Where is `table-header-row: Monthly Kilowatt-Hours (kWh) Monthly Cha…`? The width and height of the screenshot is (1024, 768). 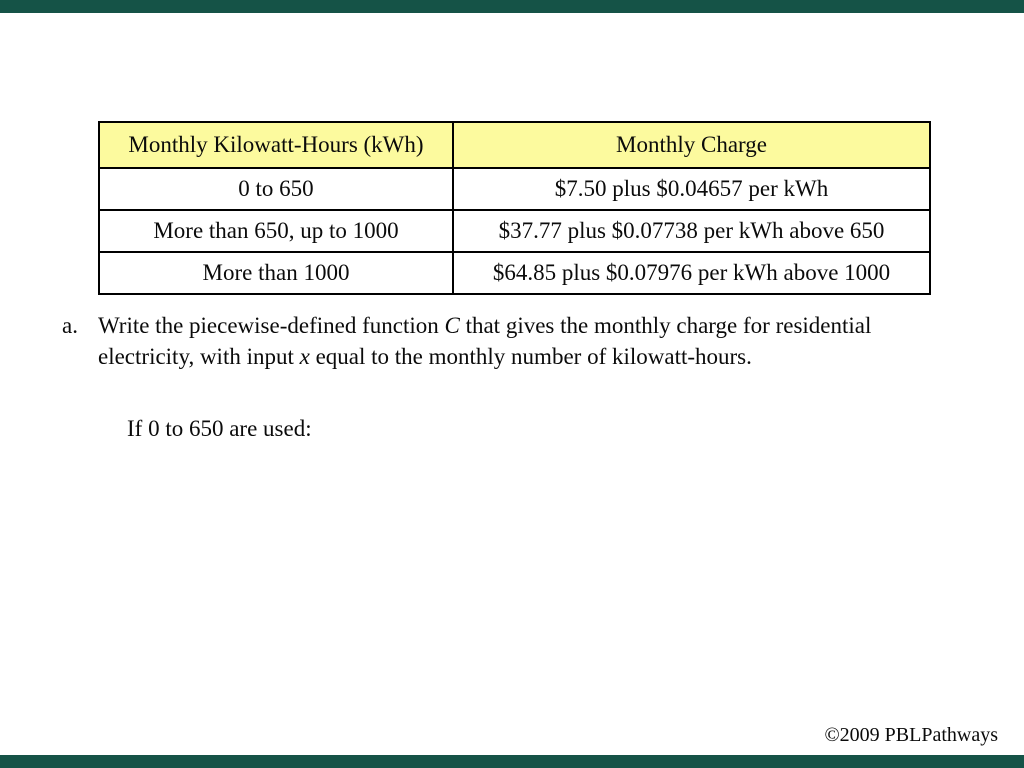 table-header-row: Monthly Kilowatt-Hours (kWh) Monthly Cha… is located at coordinates (514, 145).